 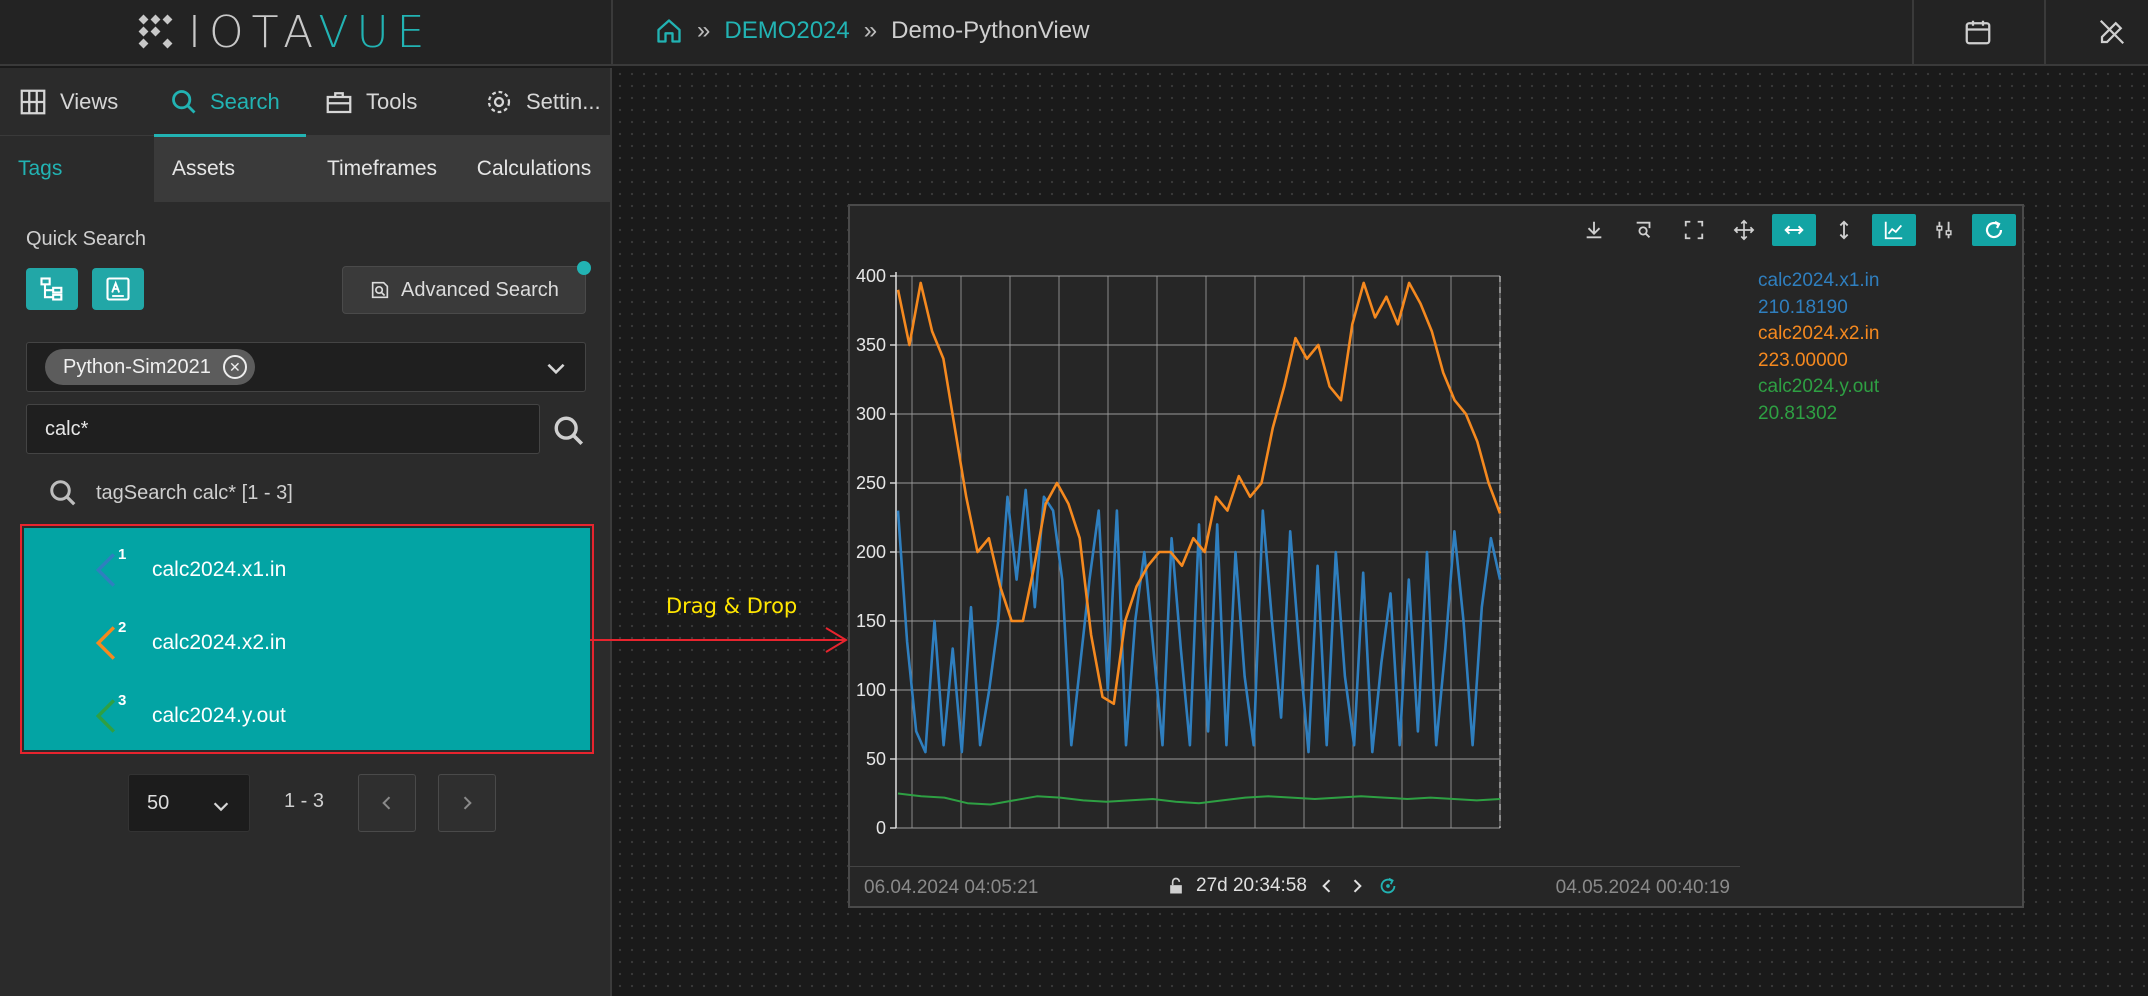 I want to click on time-duration: 27d 20:34:58, so click(x=1251, y=885).